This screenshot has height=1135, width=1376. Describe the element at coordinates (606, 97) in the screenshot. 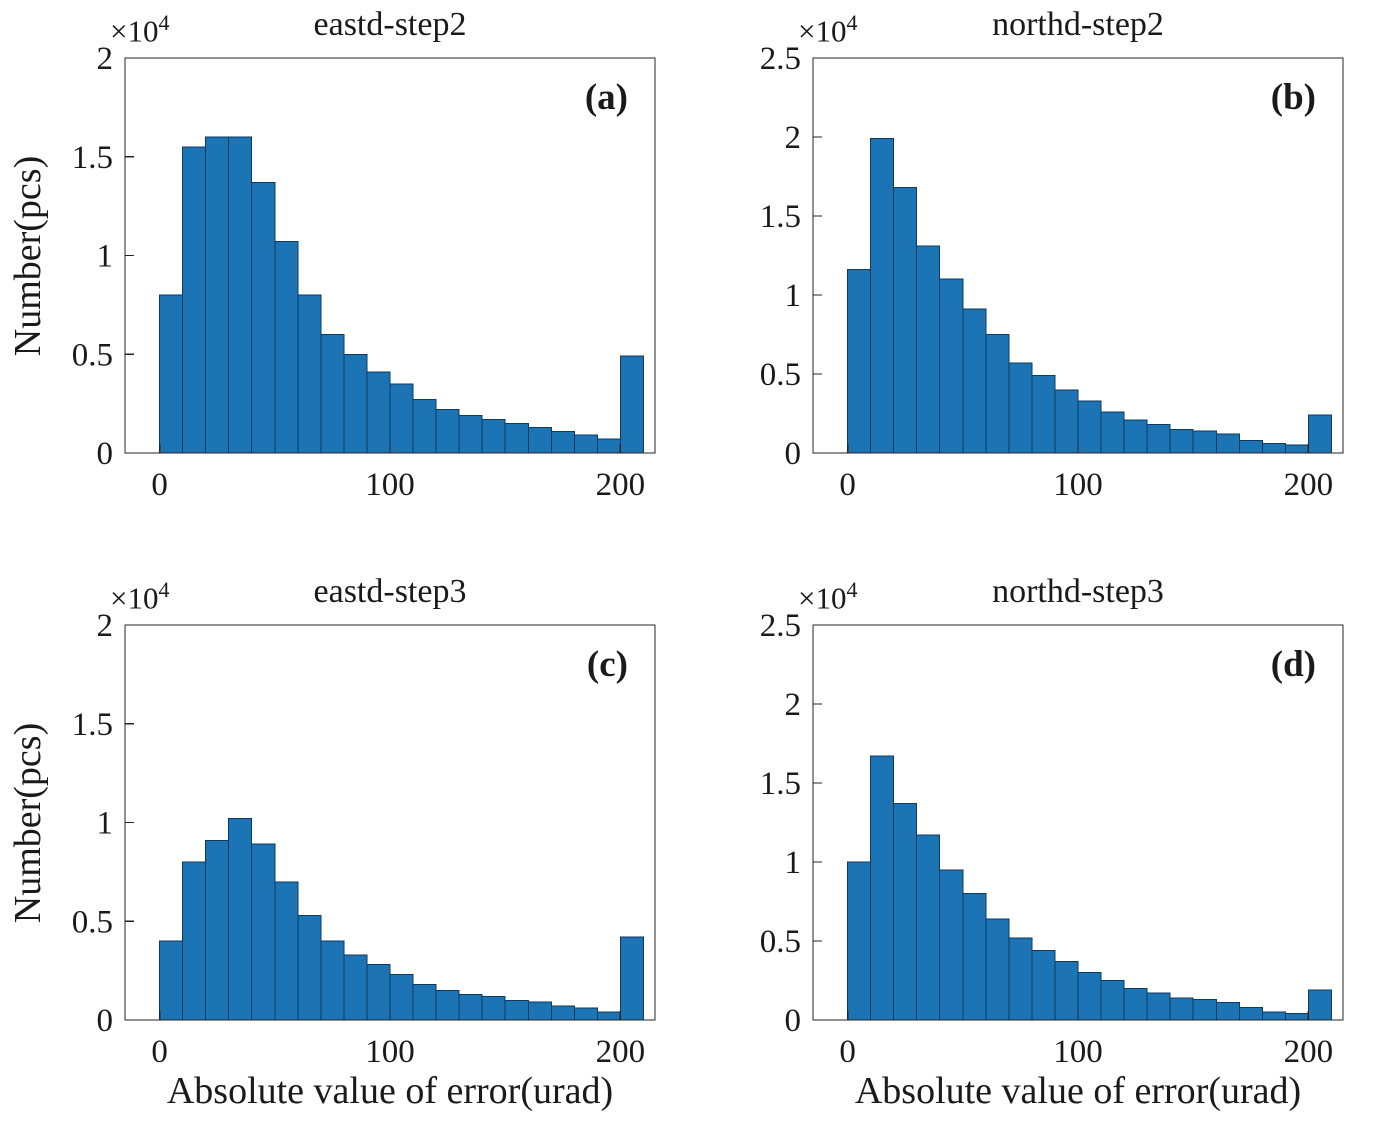

I see `panel-annotation-a: (a)` at that location.